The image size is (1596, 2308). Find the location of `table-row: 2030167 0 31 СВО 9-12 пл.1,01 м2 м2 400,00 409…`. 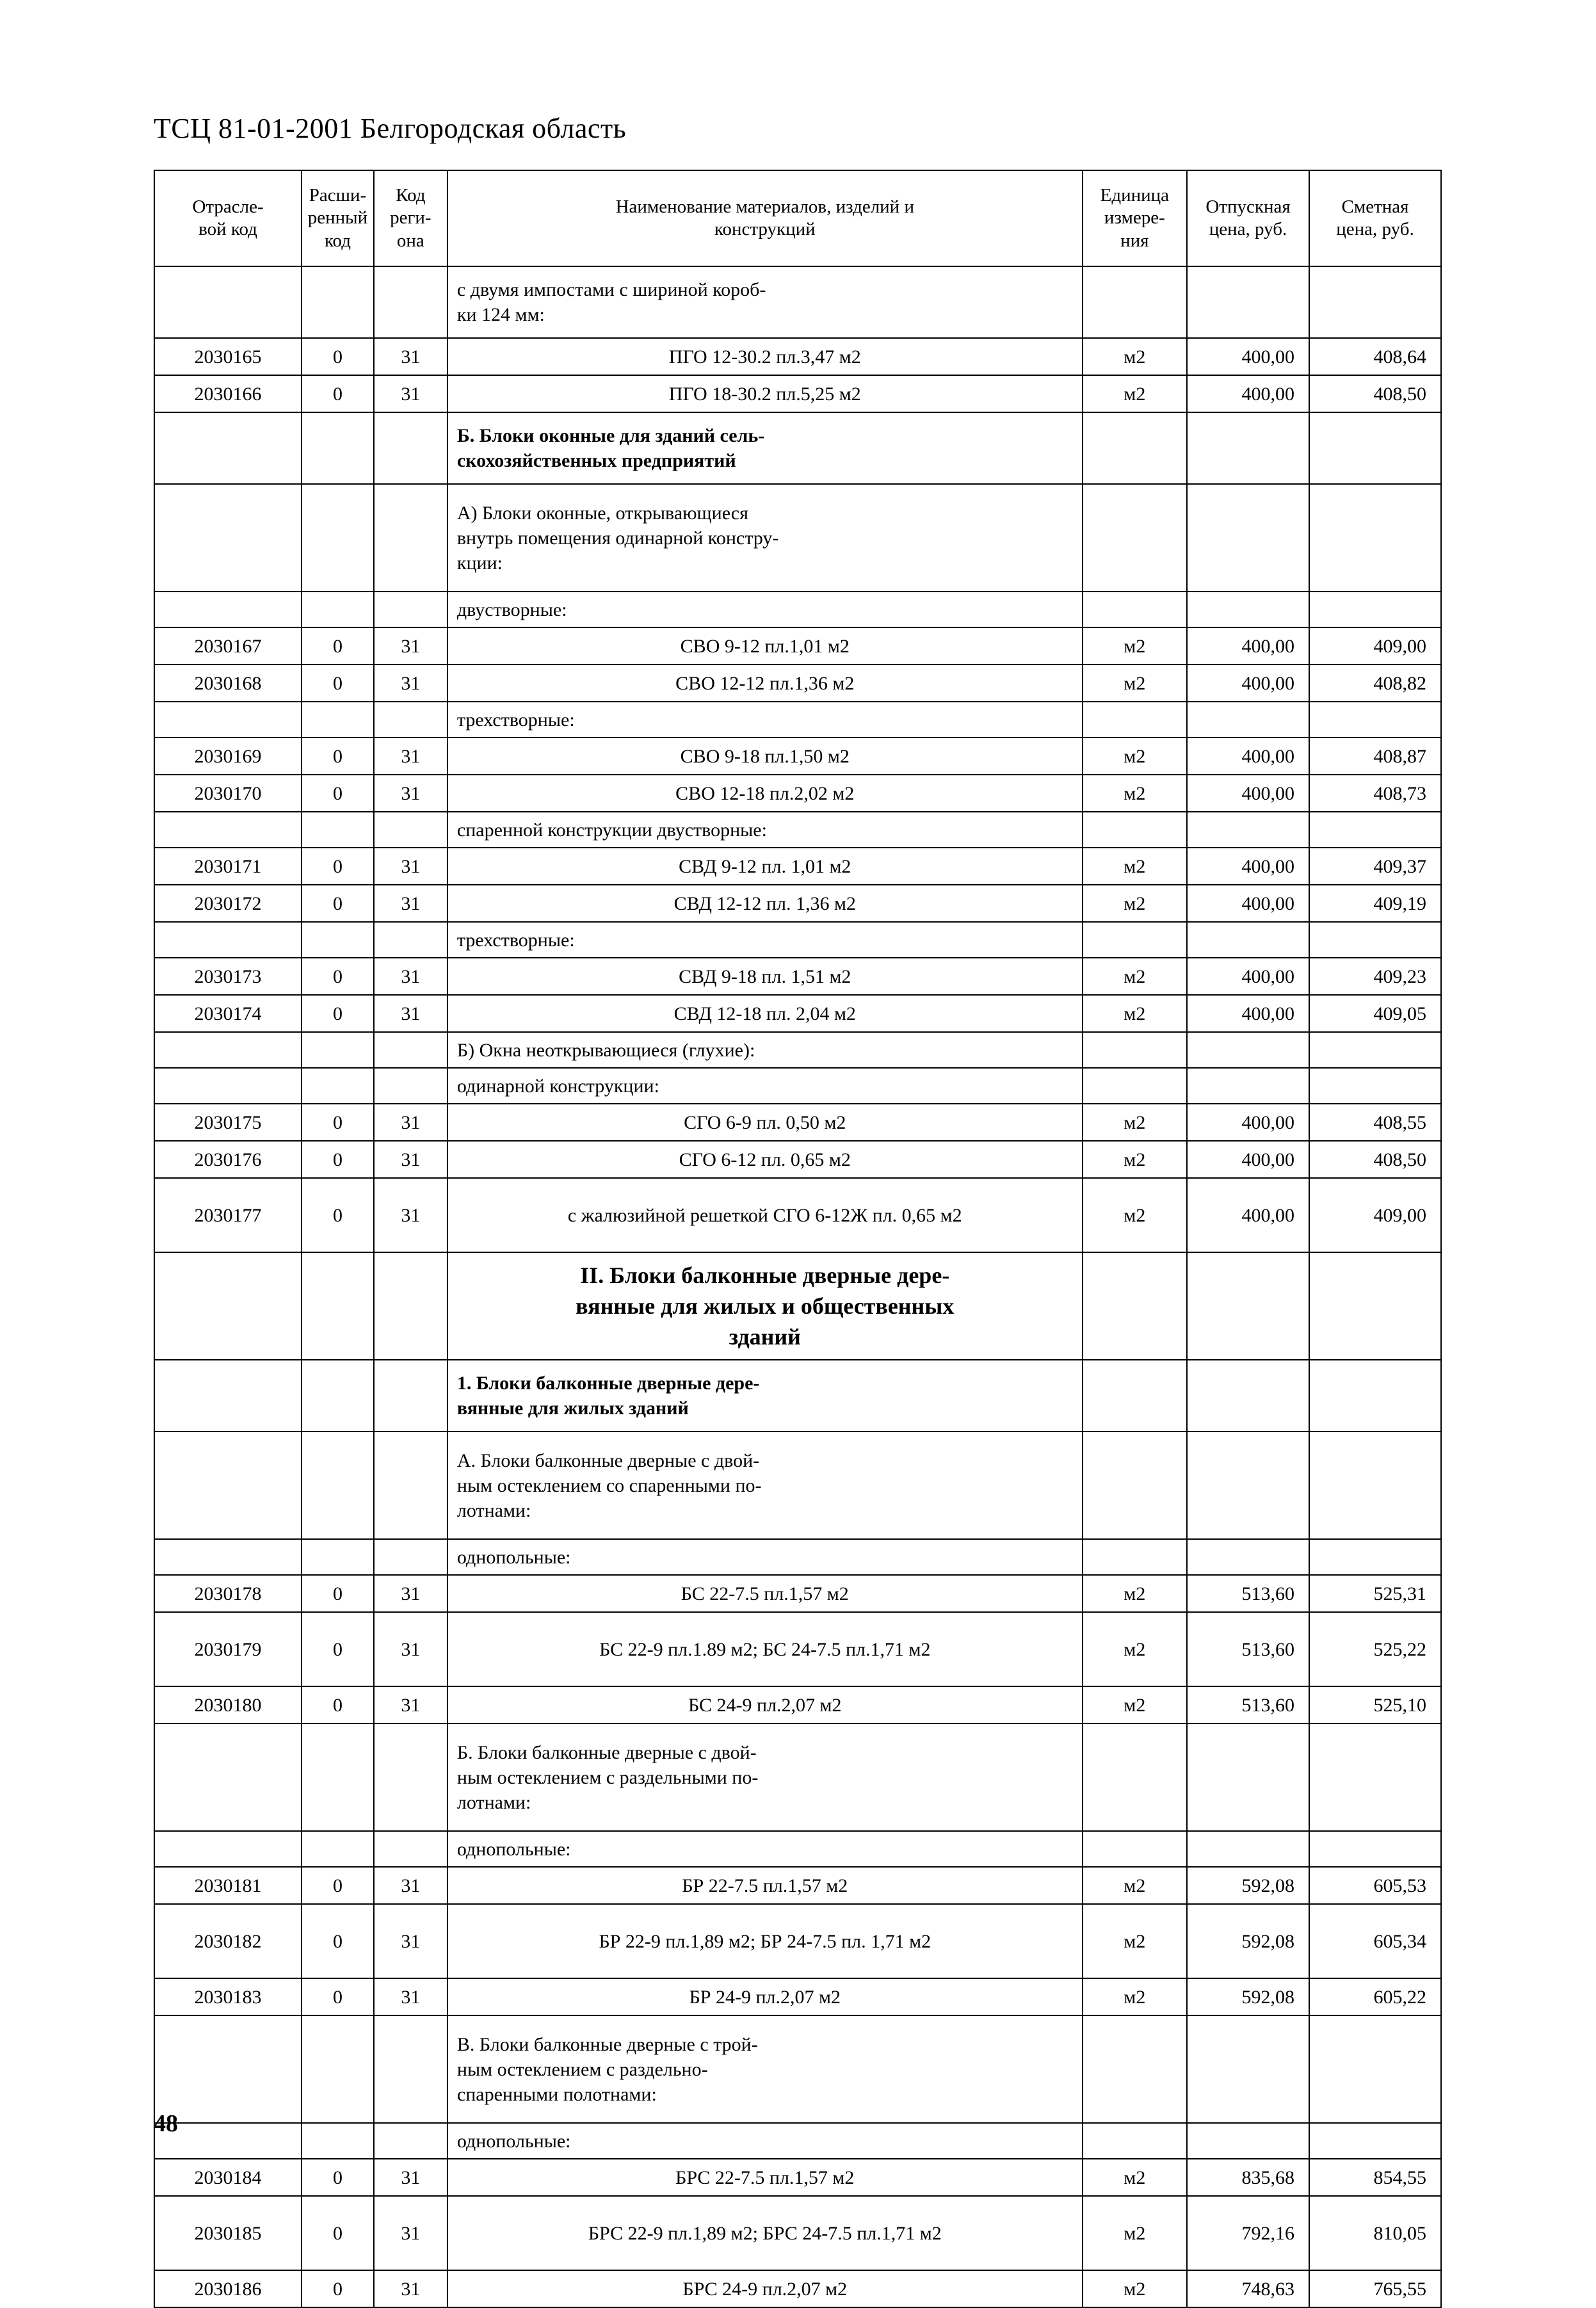

table-row: 2030167 0 31 СВО 9-12 пл.1,01 м2 м2 400,00 409… is located at coordinates (797, 646).